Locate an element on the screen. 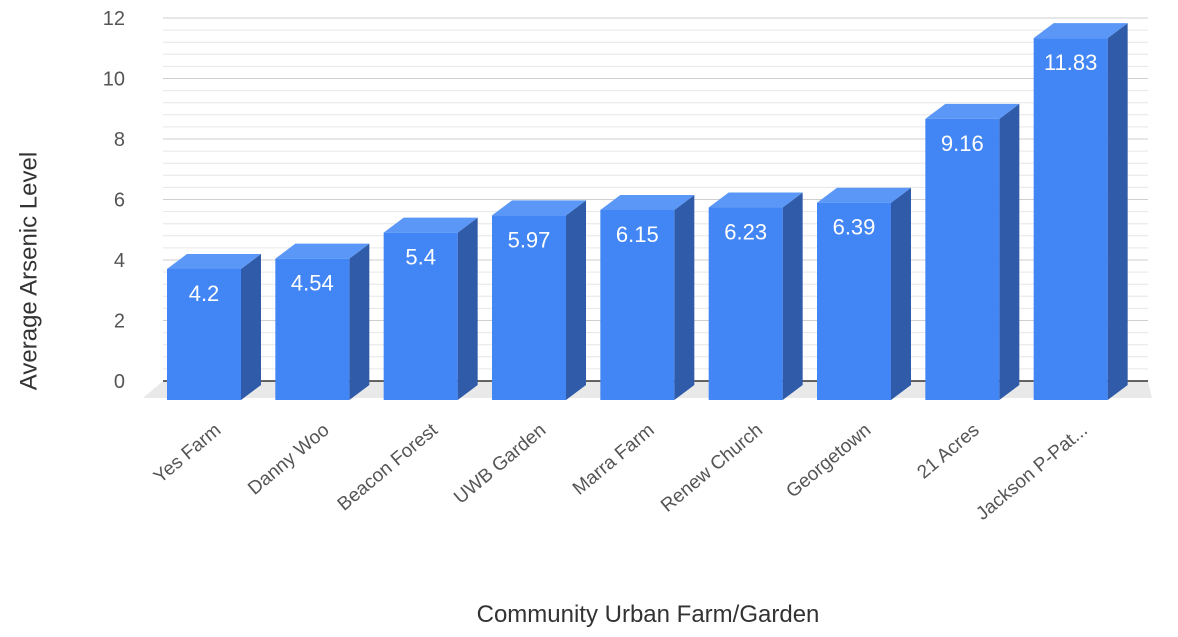 Image resolution: width=1178 pixels, height=637 pixels. x-category-label: Georgetown is located at coordinates (828, 461).